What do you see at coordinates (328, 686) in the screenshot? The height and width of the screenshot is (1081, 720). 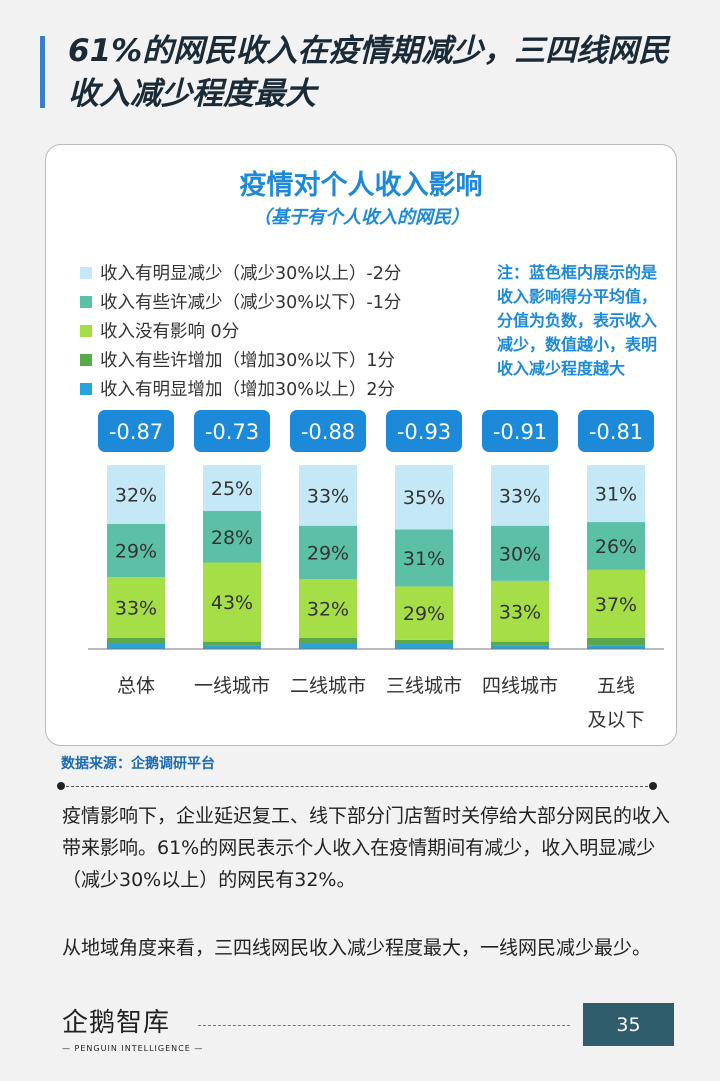 I see `category-label: 二线城市` at bounding box center [328, 686].